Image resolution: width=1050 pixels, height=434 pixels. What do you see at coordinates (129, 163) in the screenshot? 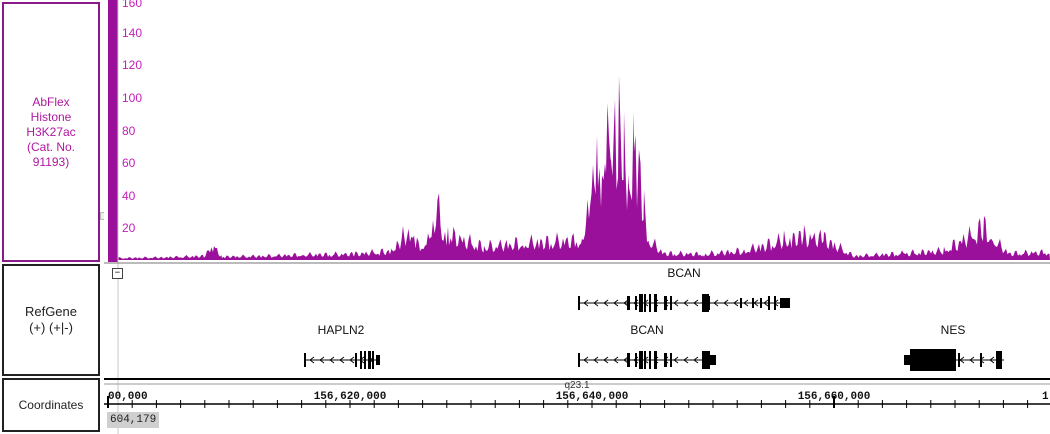
I see `y-tick-60: 60` at bounding box center [129, 163].